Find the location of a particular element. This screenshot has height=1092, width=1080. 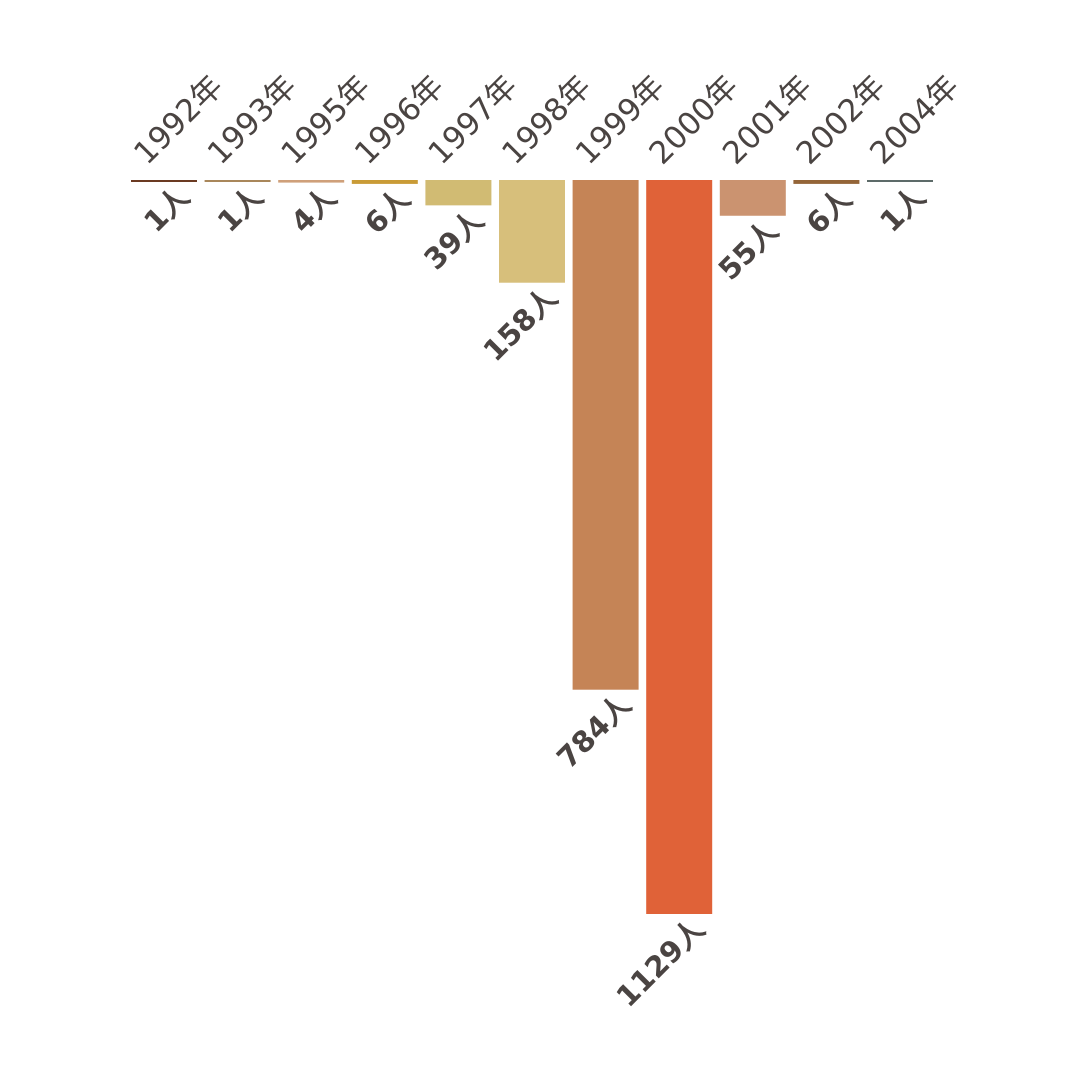

value-label-2: 4人 is located at coordinates (313, 210).